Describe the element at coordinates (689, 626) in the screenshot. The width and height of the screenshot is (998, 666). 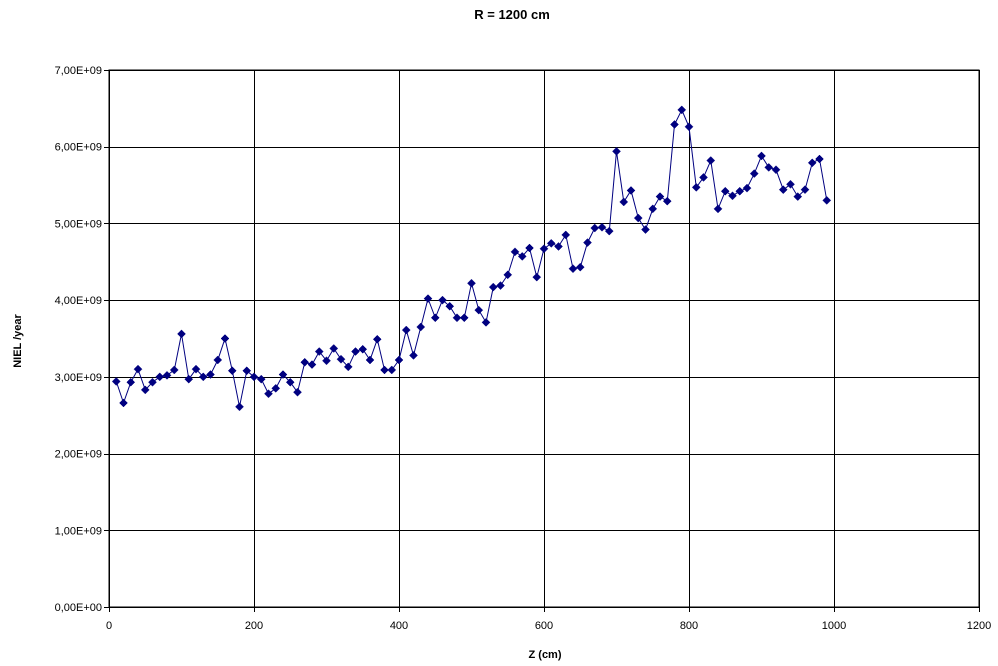
I see `x-tick-label: 800` at that location.